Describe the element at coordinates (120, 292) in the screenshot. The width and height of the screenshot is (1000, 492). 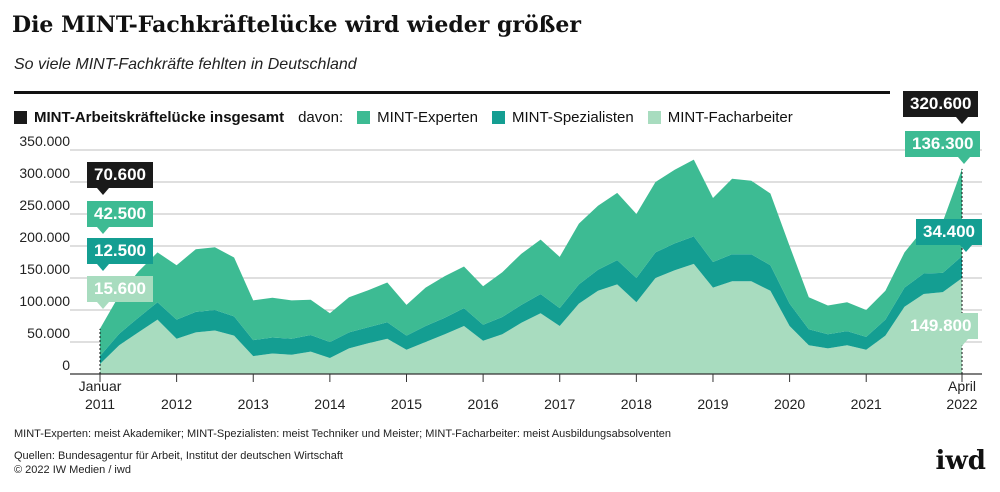
I see `callout-start-workers: 15.600` at that location.